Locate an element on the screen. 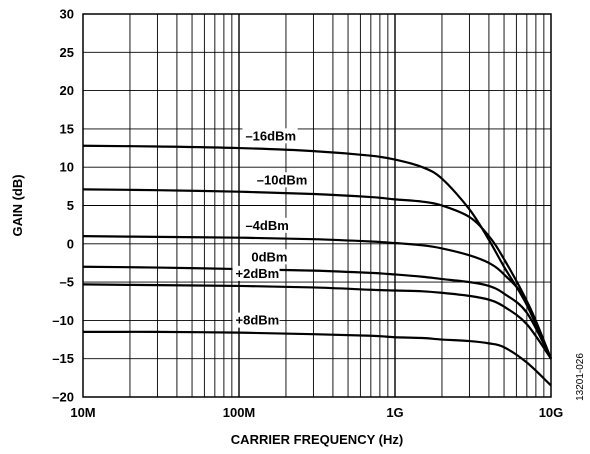 This screenshot has width=590, height=454. series-label: 0dBm is located at coordinates (269, 256).